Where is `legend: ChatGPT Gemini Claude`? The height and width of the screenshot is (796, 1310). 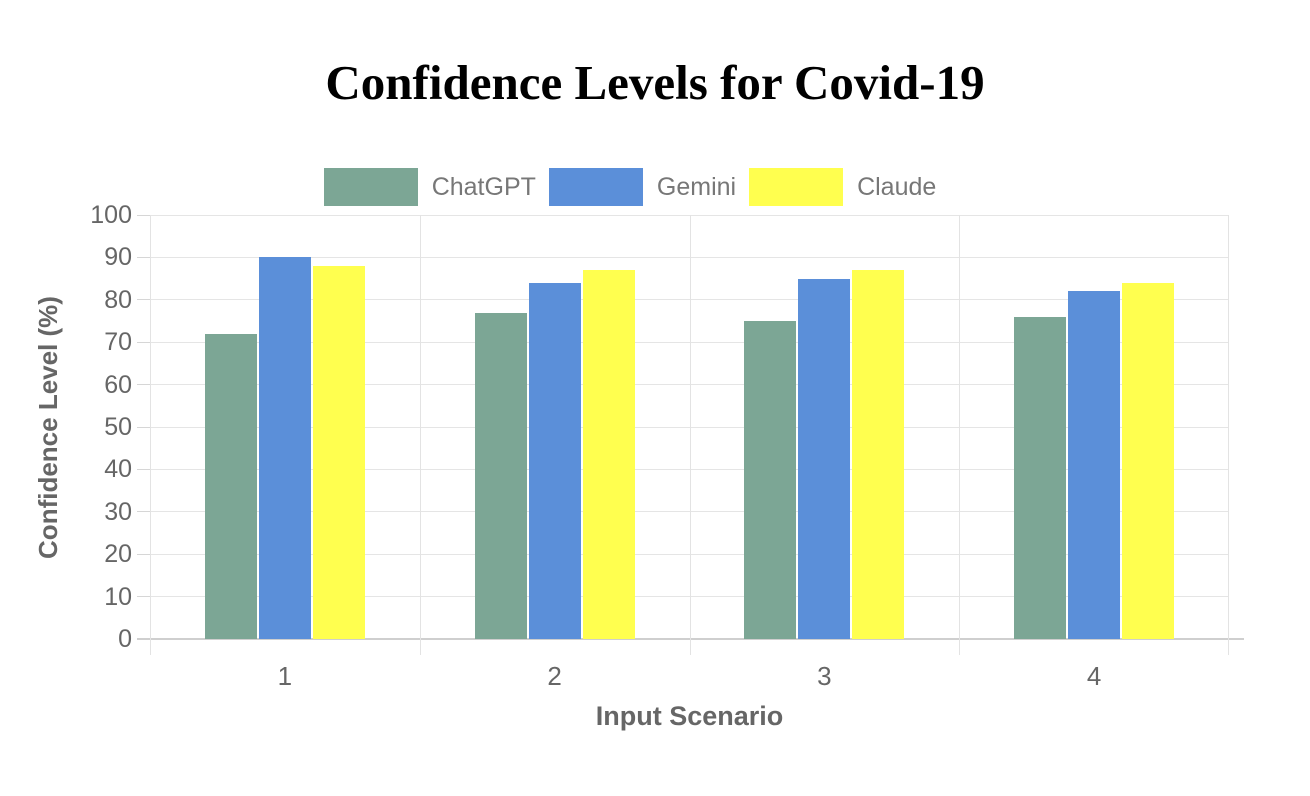
legend: ChatGPT Gemini Claude is located at coordinates (630, 187).